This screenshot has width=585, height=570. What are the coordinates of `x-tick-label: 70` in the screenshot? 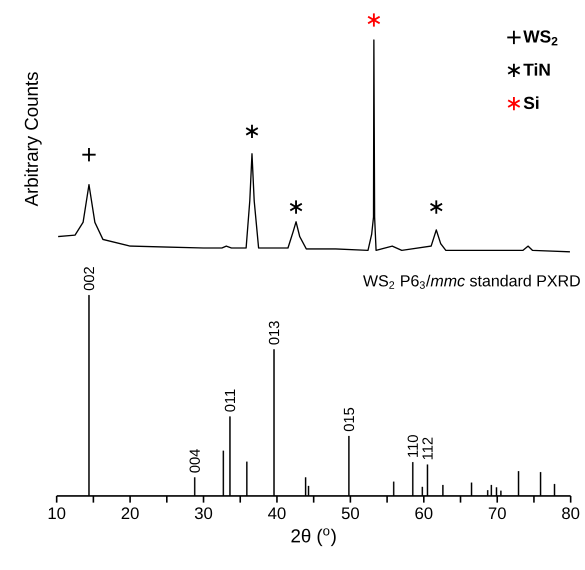 It's located at (497, 513).